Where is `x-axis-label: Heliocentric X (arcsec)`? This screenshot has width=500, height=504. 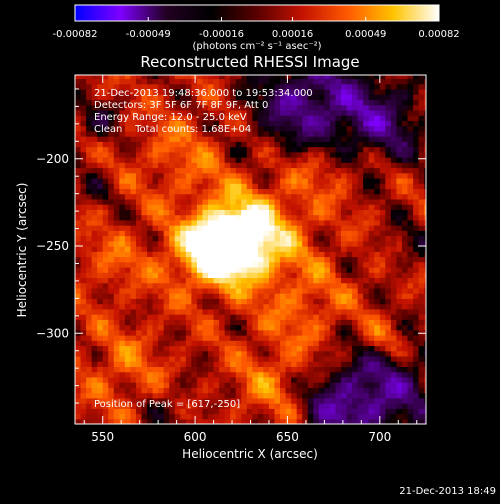
x-axis-label: Heliocentric X (arcsec) is located at coordinates (250, 454).